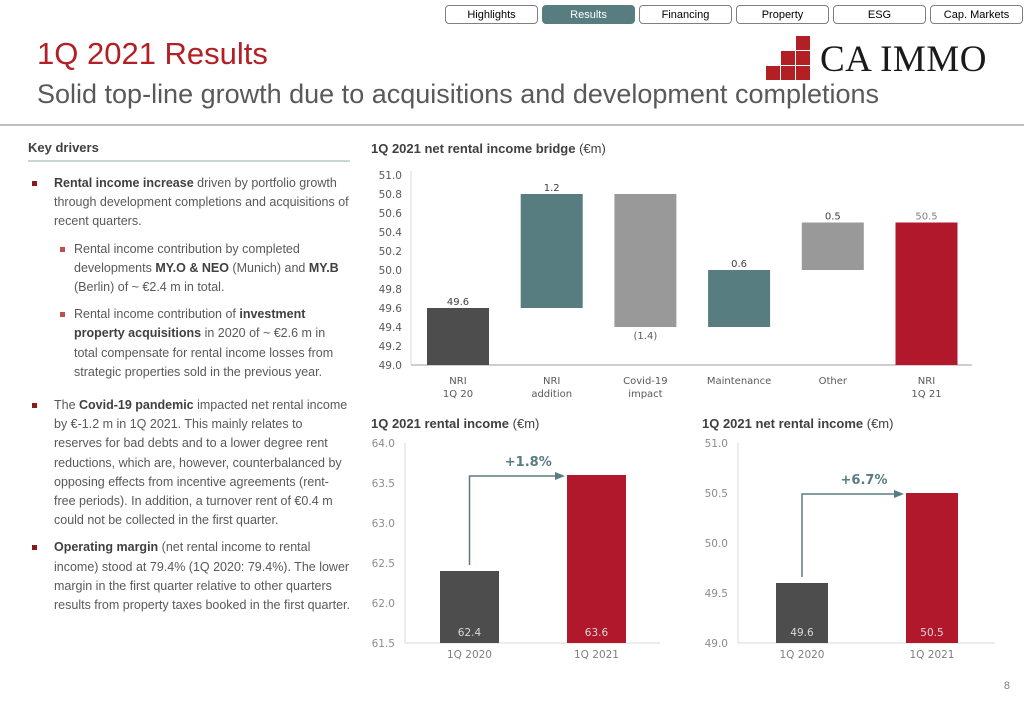 The width and height of the screenshot is (1024, 709). What do you see at coordinates (879, 14) in the screenshot?
I see `tab-esg: ESG` at bounding box center [879, 14].